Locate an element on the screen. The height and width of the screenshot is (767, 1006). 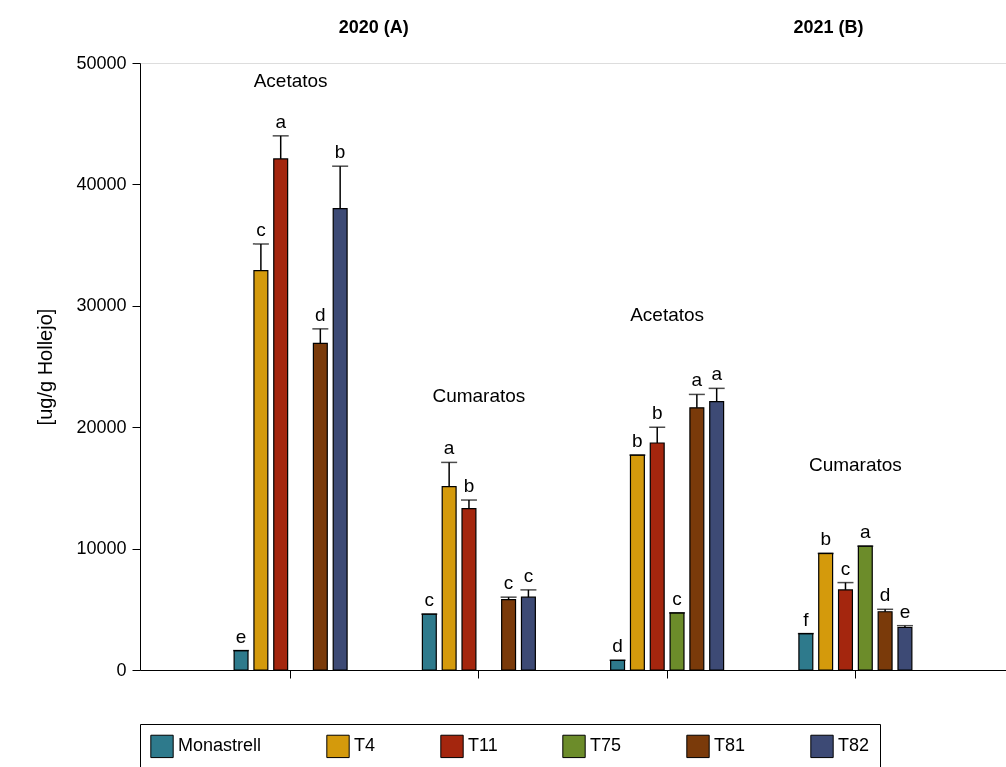
legend-label: T75 is located at coordinates (606, 745).